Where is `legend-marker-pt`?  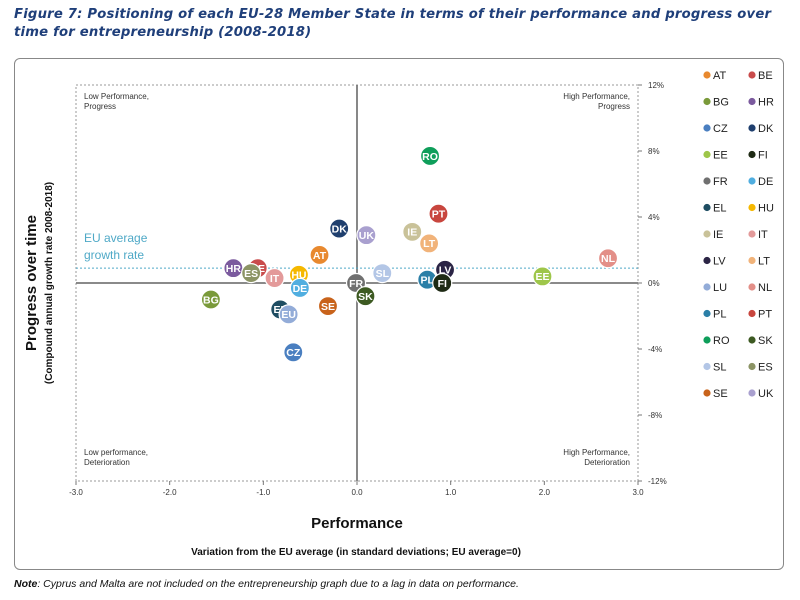
legend-marker-pt is located at coordinates (752, 313).